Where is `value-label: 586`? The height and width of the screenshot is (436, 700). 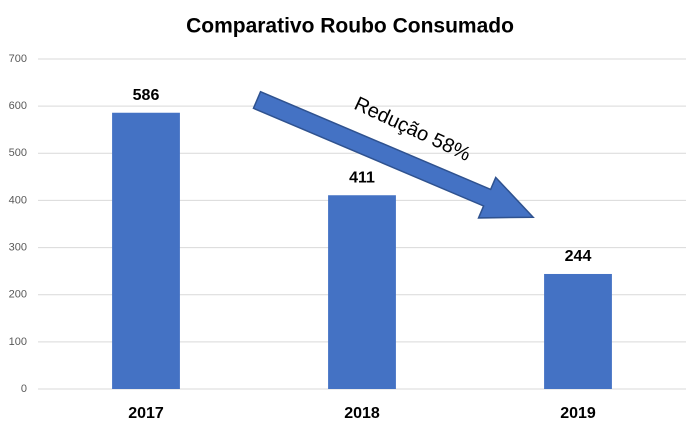 value-label: 586 is located at coordinates (146, 95).